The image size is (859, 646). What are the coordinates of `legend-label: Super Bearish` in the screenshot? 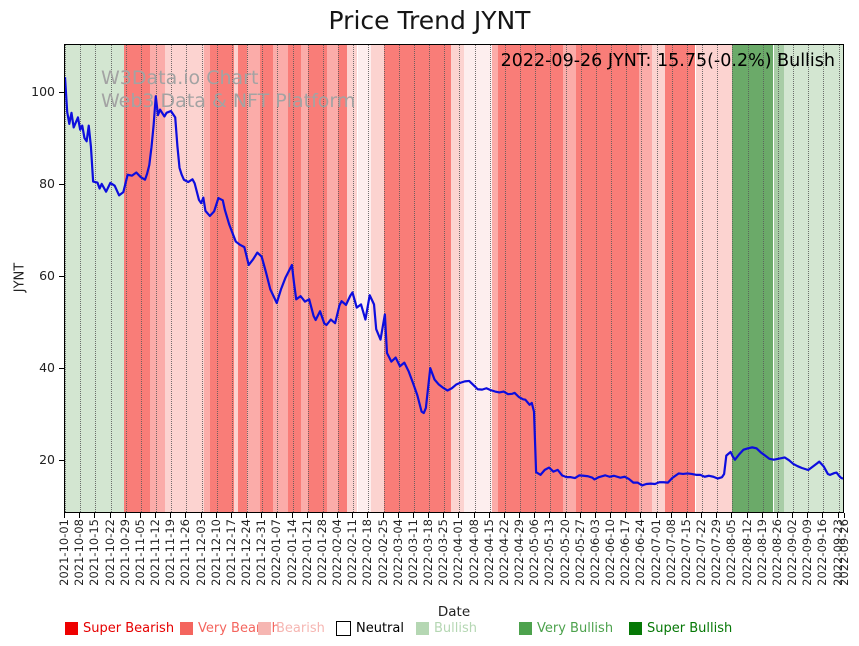 It's located at (129, 628).